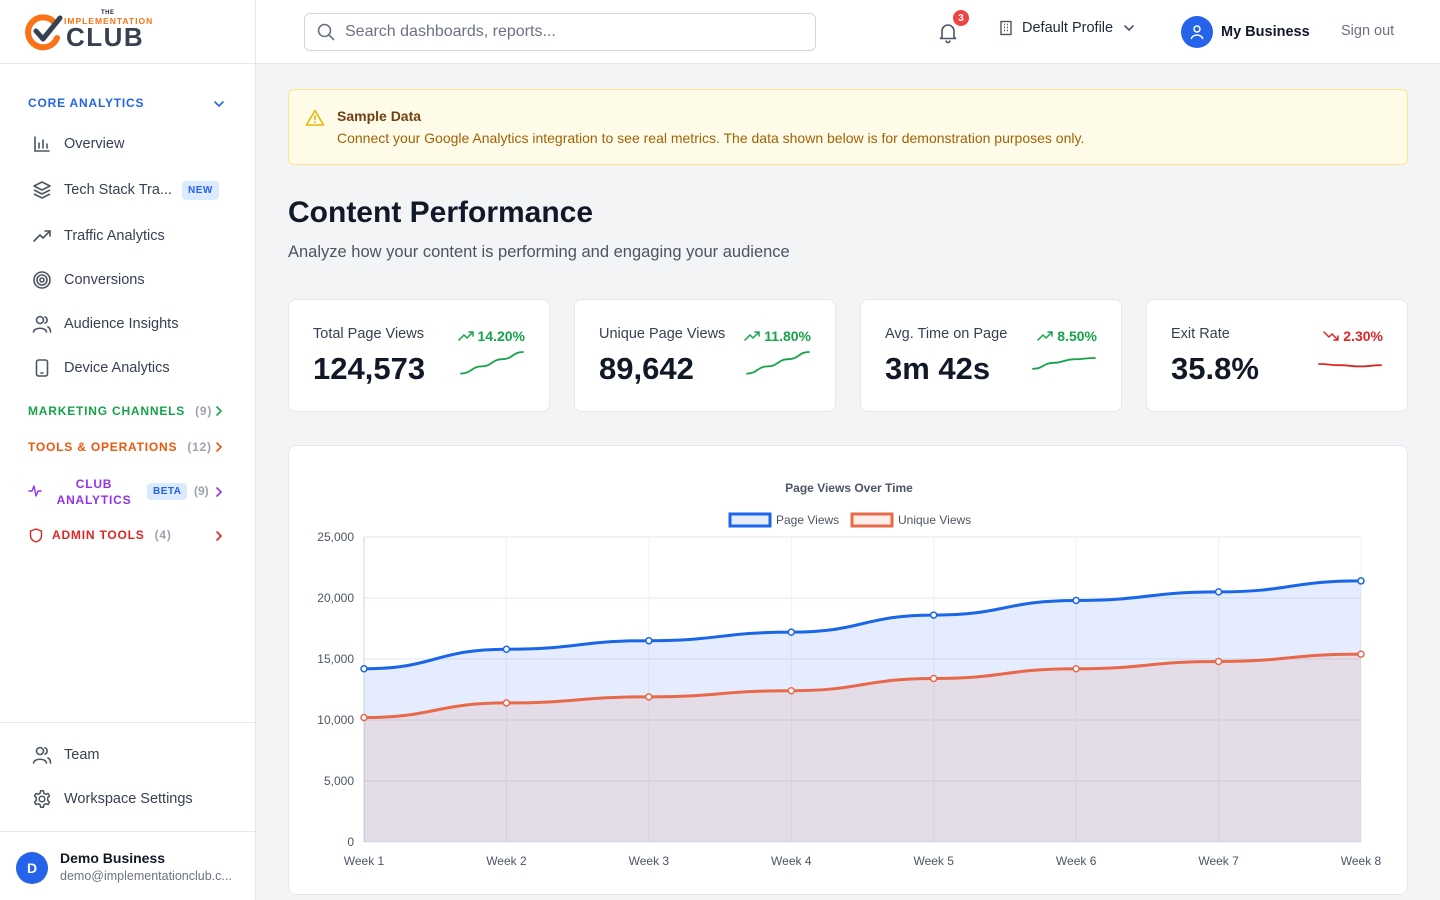  What do you see at coordinates (506, 861) in the screenshot?
I see `x-tick-label: Week 2` at bounding box center [506, 861].